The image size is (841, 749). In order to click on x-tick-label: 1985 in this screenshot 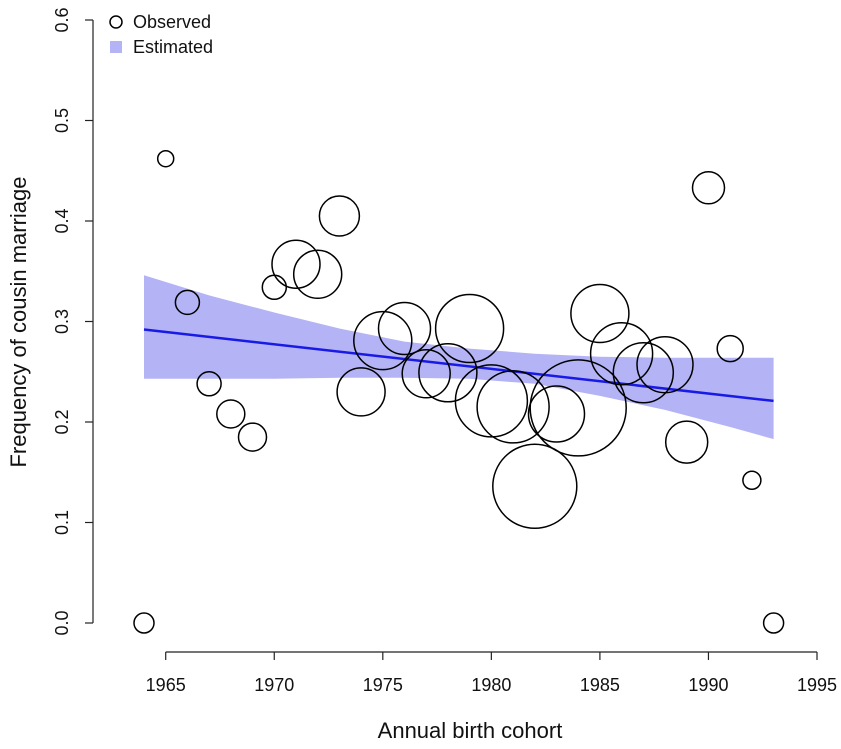, I will do `click(600, 685)`.